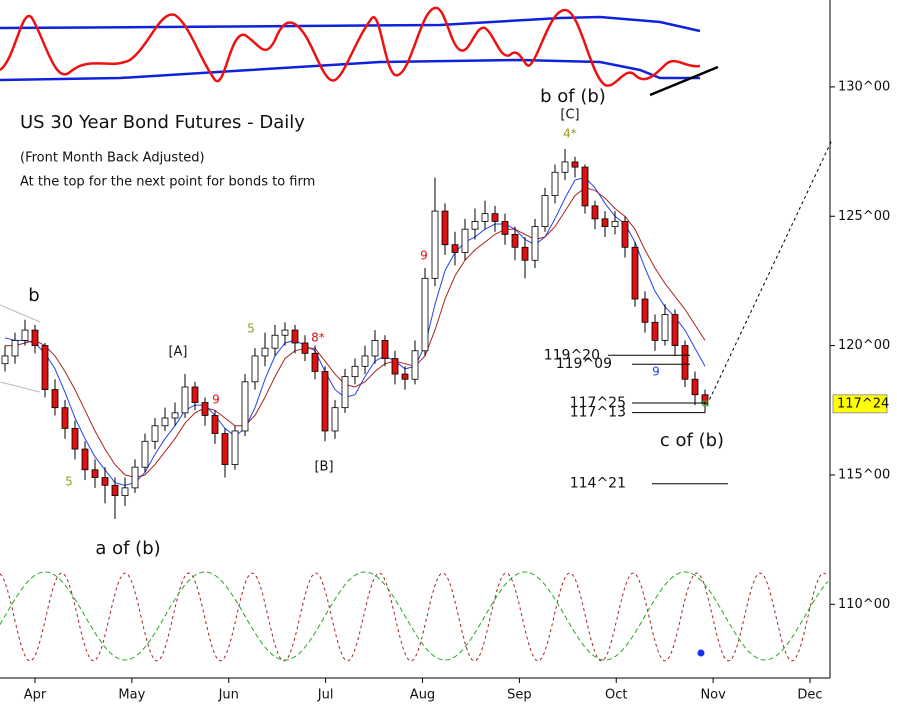 The width and height of the screenshot is (897, 724). I want to click on annotation: [C], so click(569, 115).